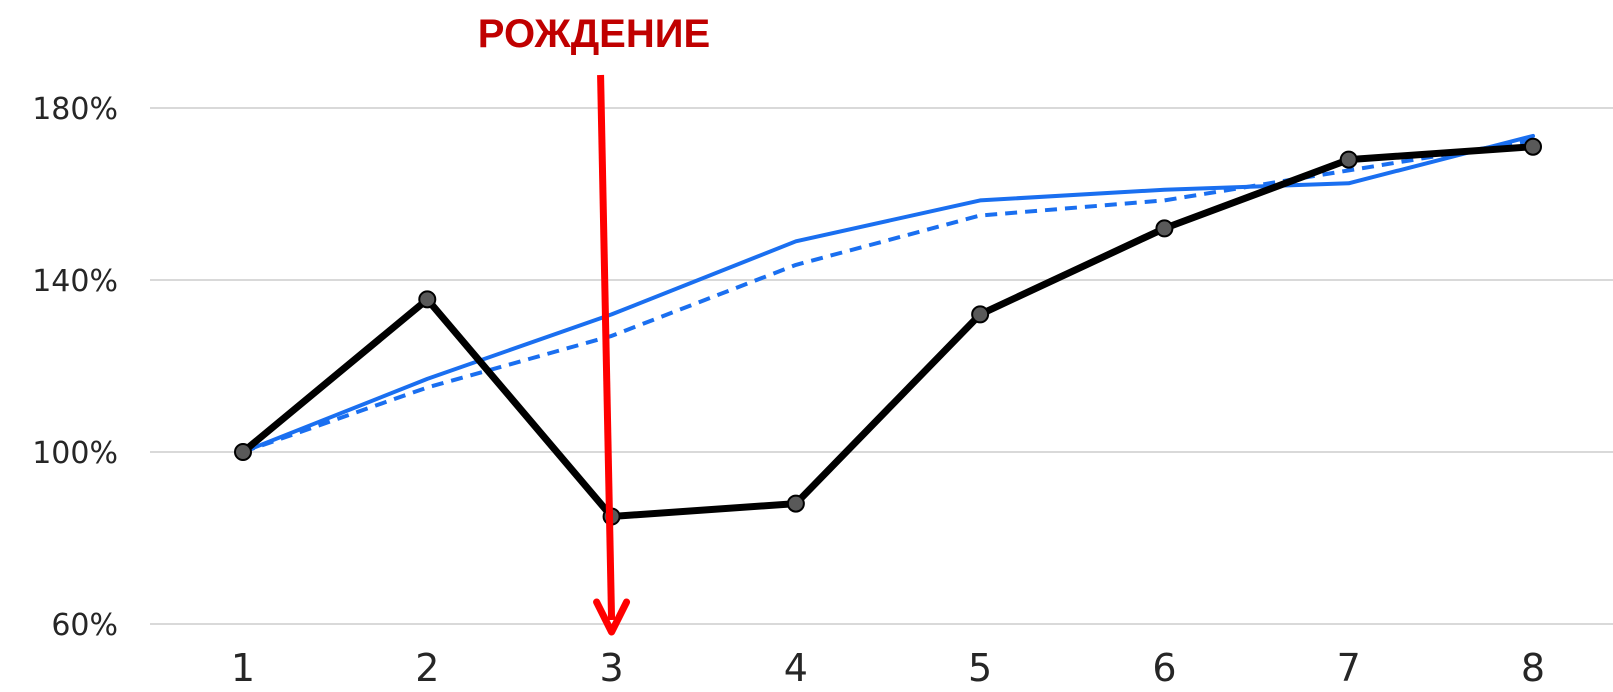 The image size is (1613, 692). I want to click on annotation-arrow-shaft, so click(606, 347).